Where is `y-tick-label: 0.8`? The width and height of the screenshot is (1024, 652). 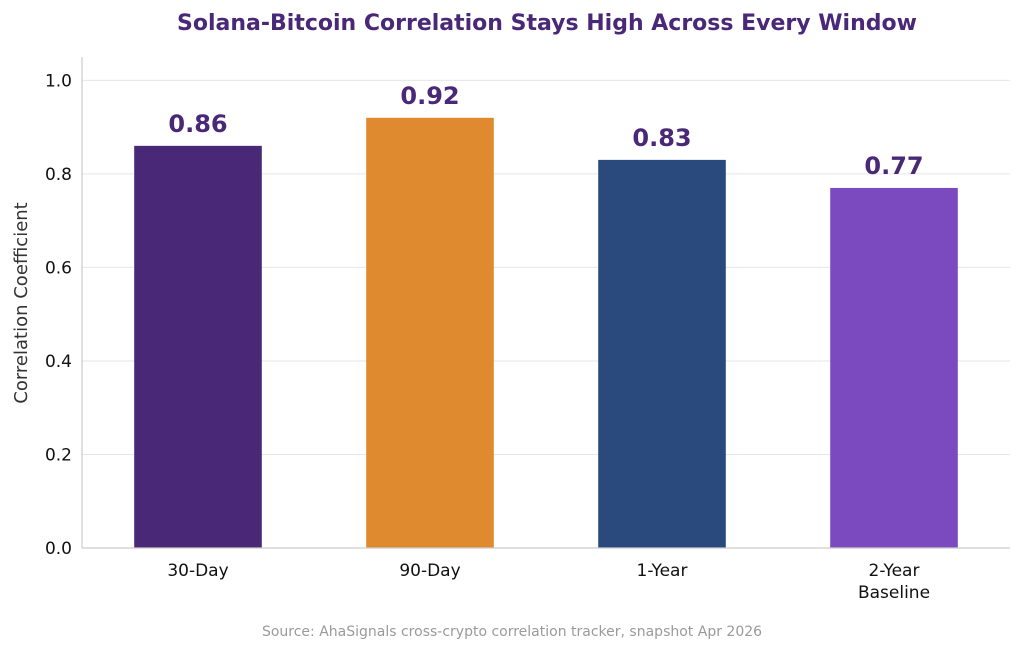
y-tick-label: 0.8 is located at coordinates (58, 175).